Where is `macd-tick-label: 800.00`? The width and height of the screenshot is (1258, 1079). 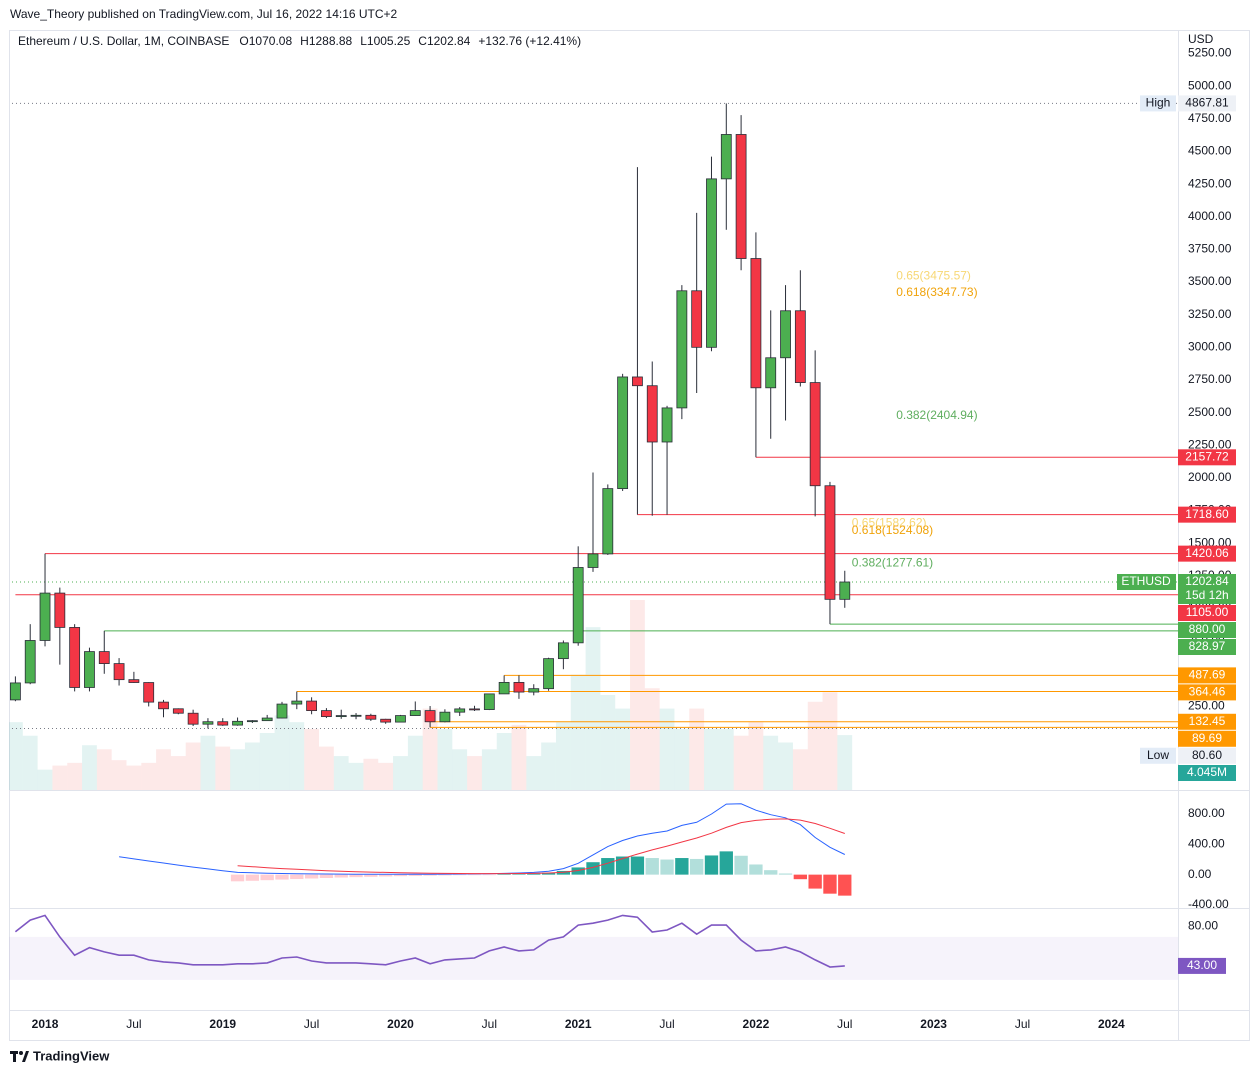
macd-tick-label: 800.00 is located at coordinates (1206, 813).